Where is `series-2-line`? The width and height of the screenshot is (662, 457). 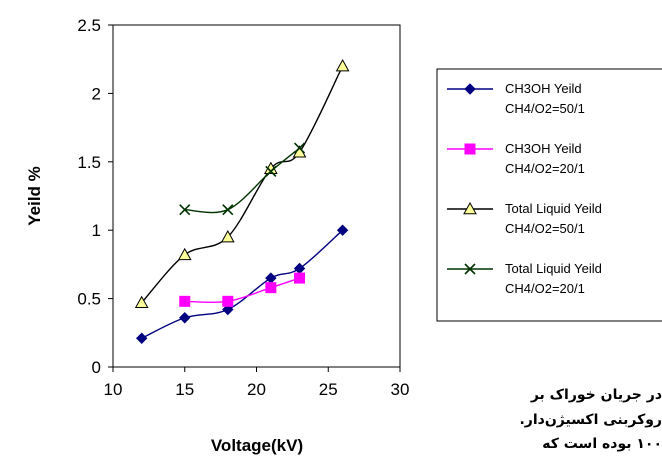 series-2-line is located at coordinates (242, 290).